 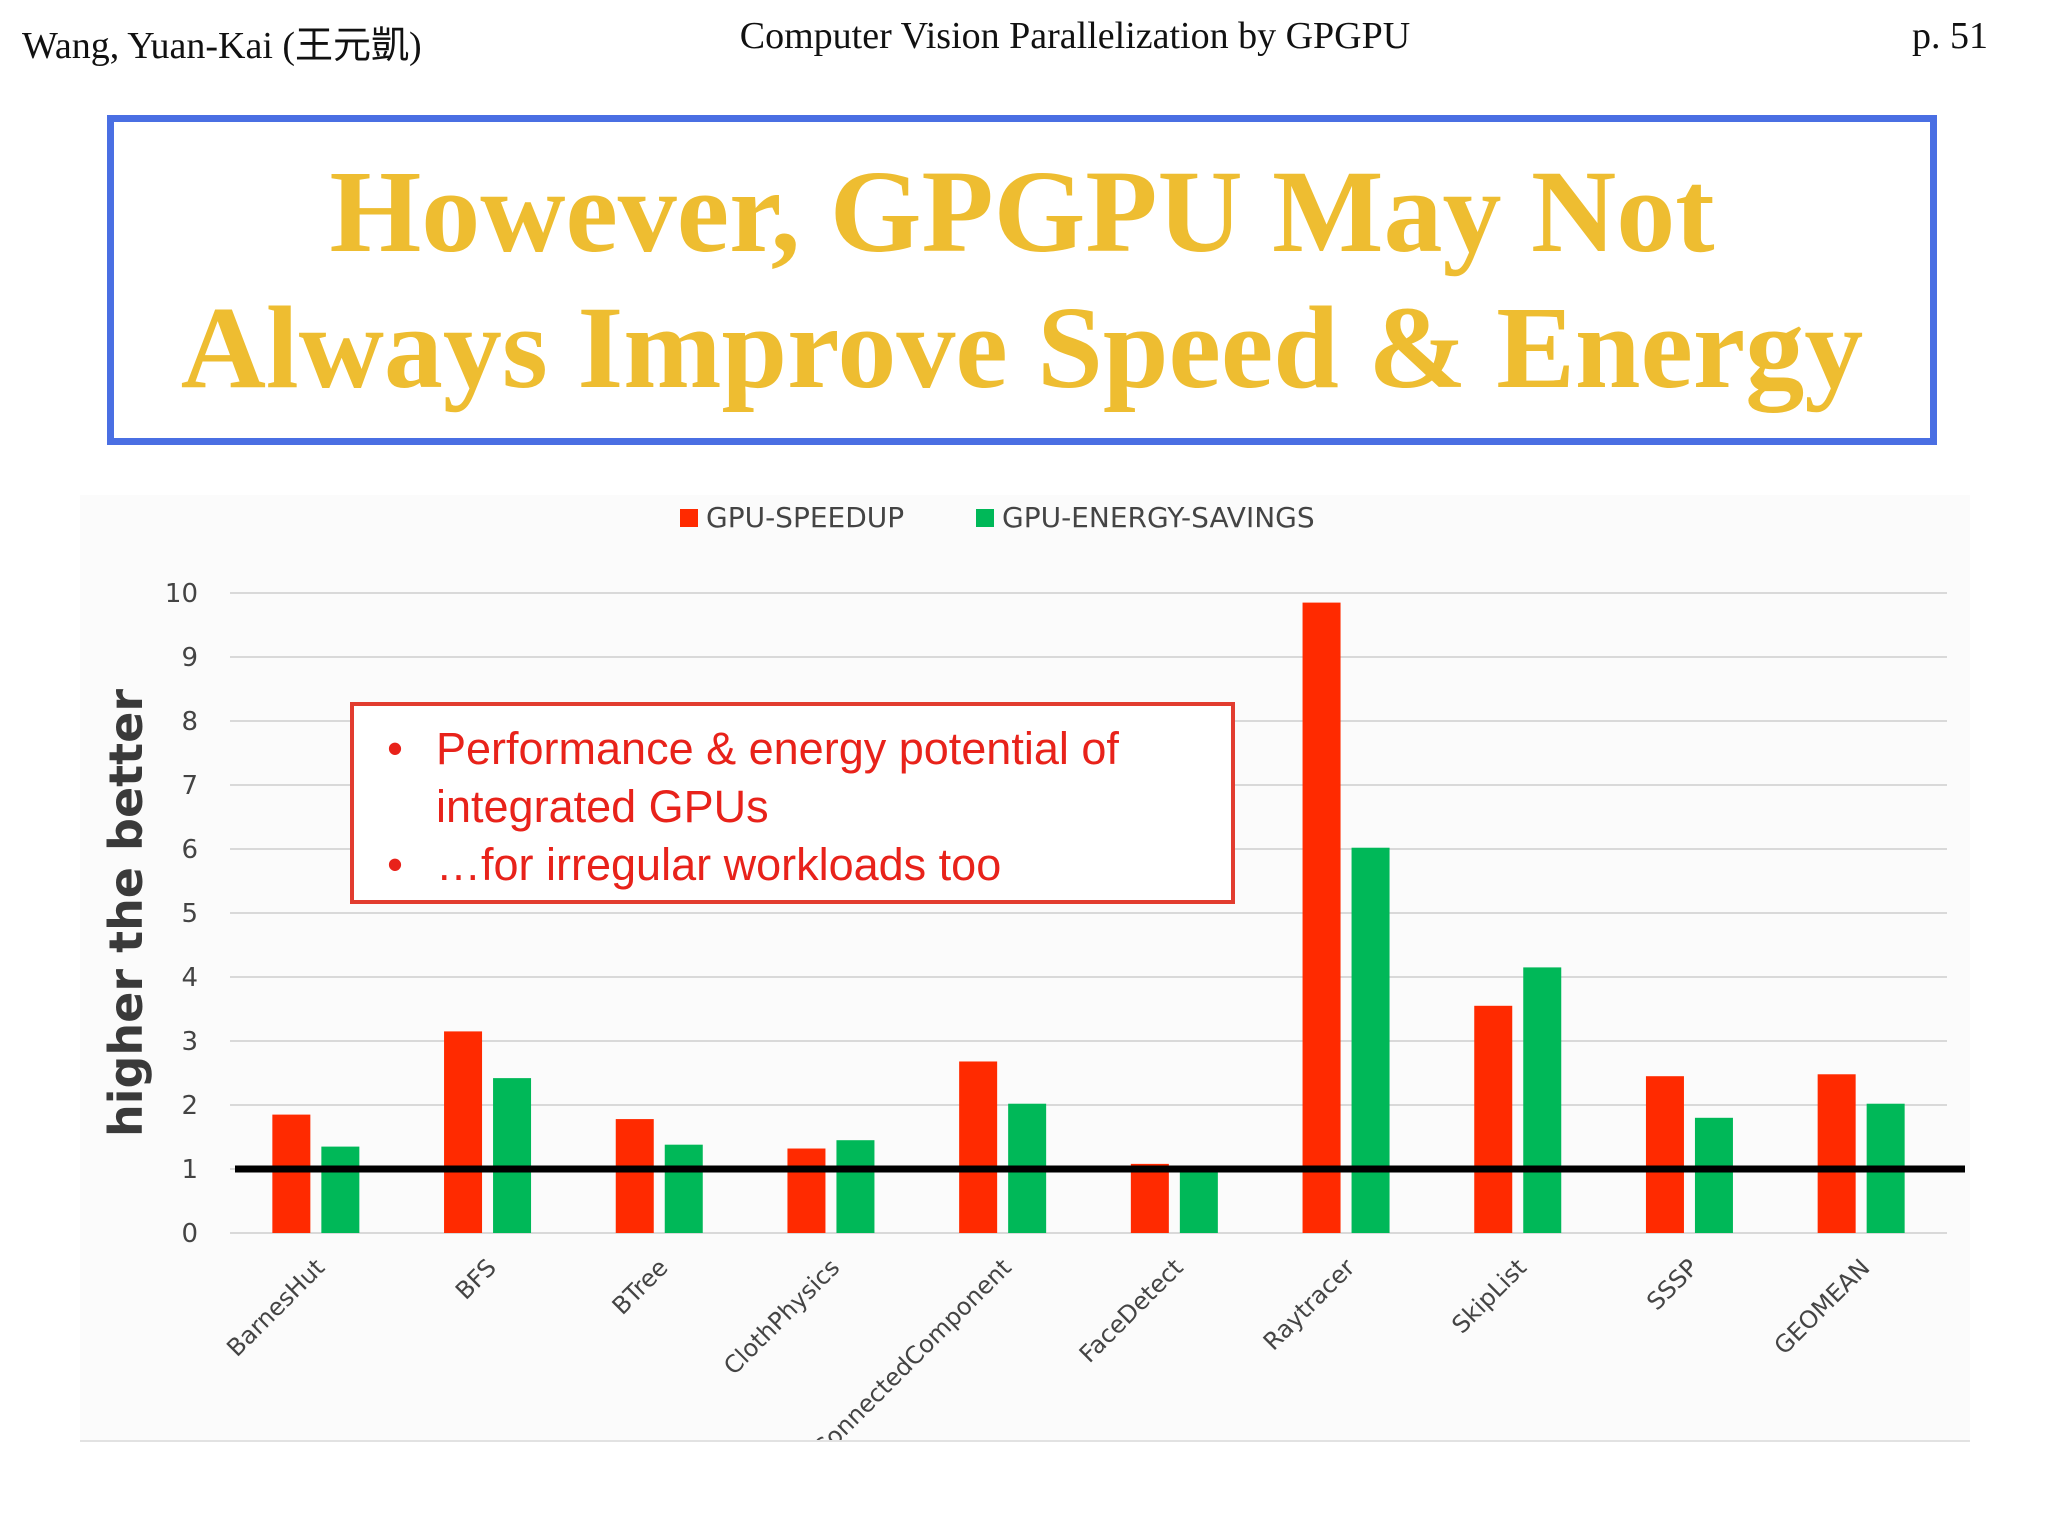 What do you see at coordinates (1489, 1296) in the screenshot?
I see `x-tick-label: SkipList` at bounding box center [1489, 1296].